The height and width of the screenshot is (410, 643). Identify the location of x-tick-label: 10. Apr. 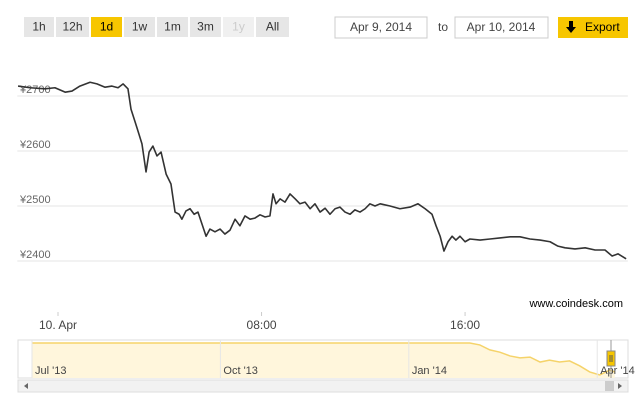
(58, 325).